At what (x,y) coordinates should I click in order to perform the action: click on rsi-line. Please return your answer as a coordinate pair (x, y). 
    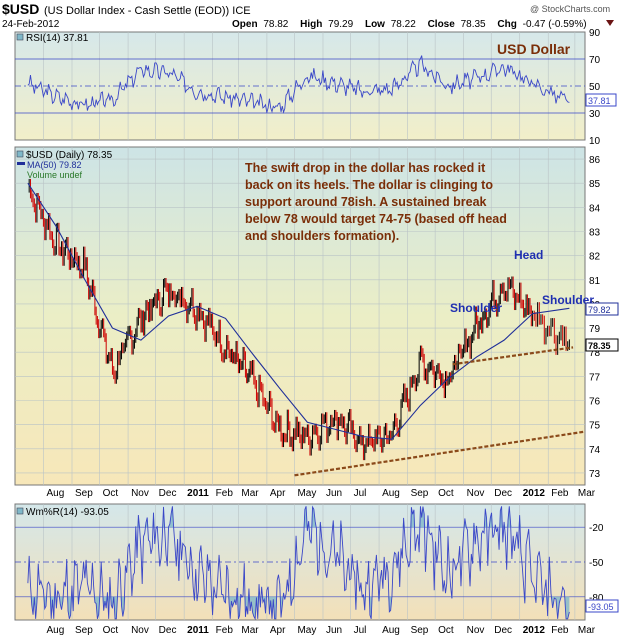
    Looking at the image, I should click on (298, 84).